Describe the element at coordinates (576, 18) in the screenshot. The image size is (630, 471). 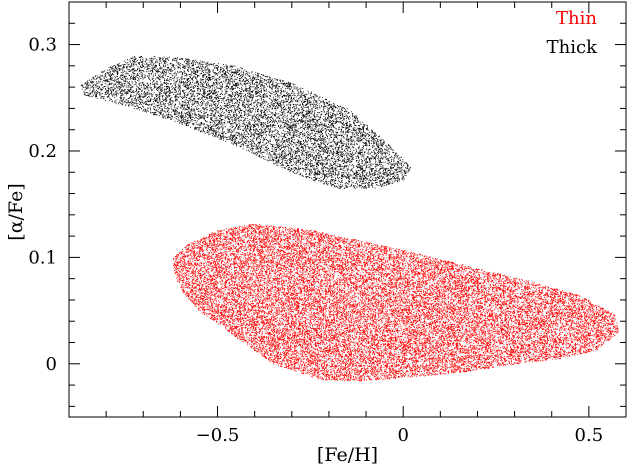
I see `legend-item-thin: Thin` at that location.